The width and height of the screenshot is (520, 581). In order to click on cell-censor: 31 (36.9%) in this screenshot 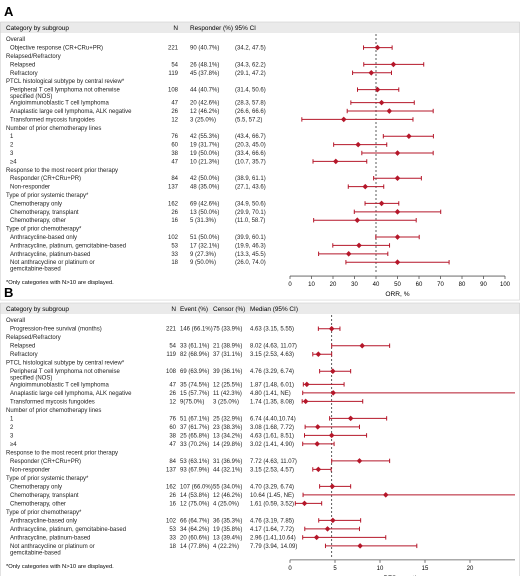, I will do `click(227, 462)`.